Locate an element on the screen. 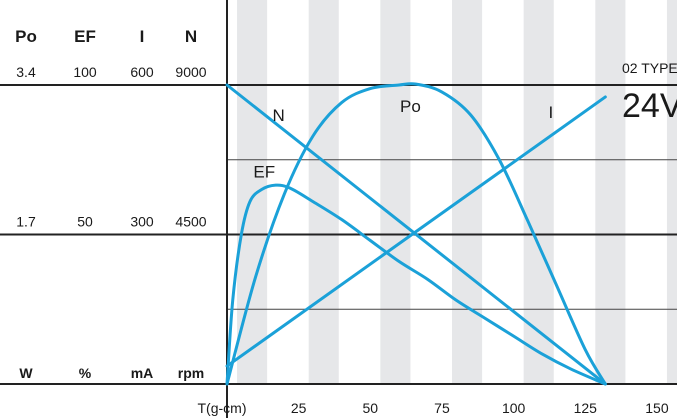 Image resolution: width=677 pixels, height=418 pixels. series-label-ef: EF is located at coordinates (264, 172).